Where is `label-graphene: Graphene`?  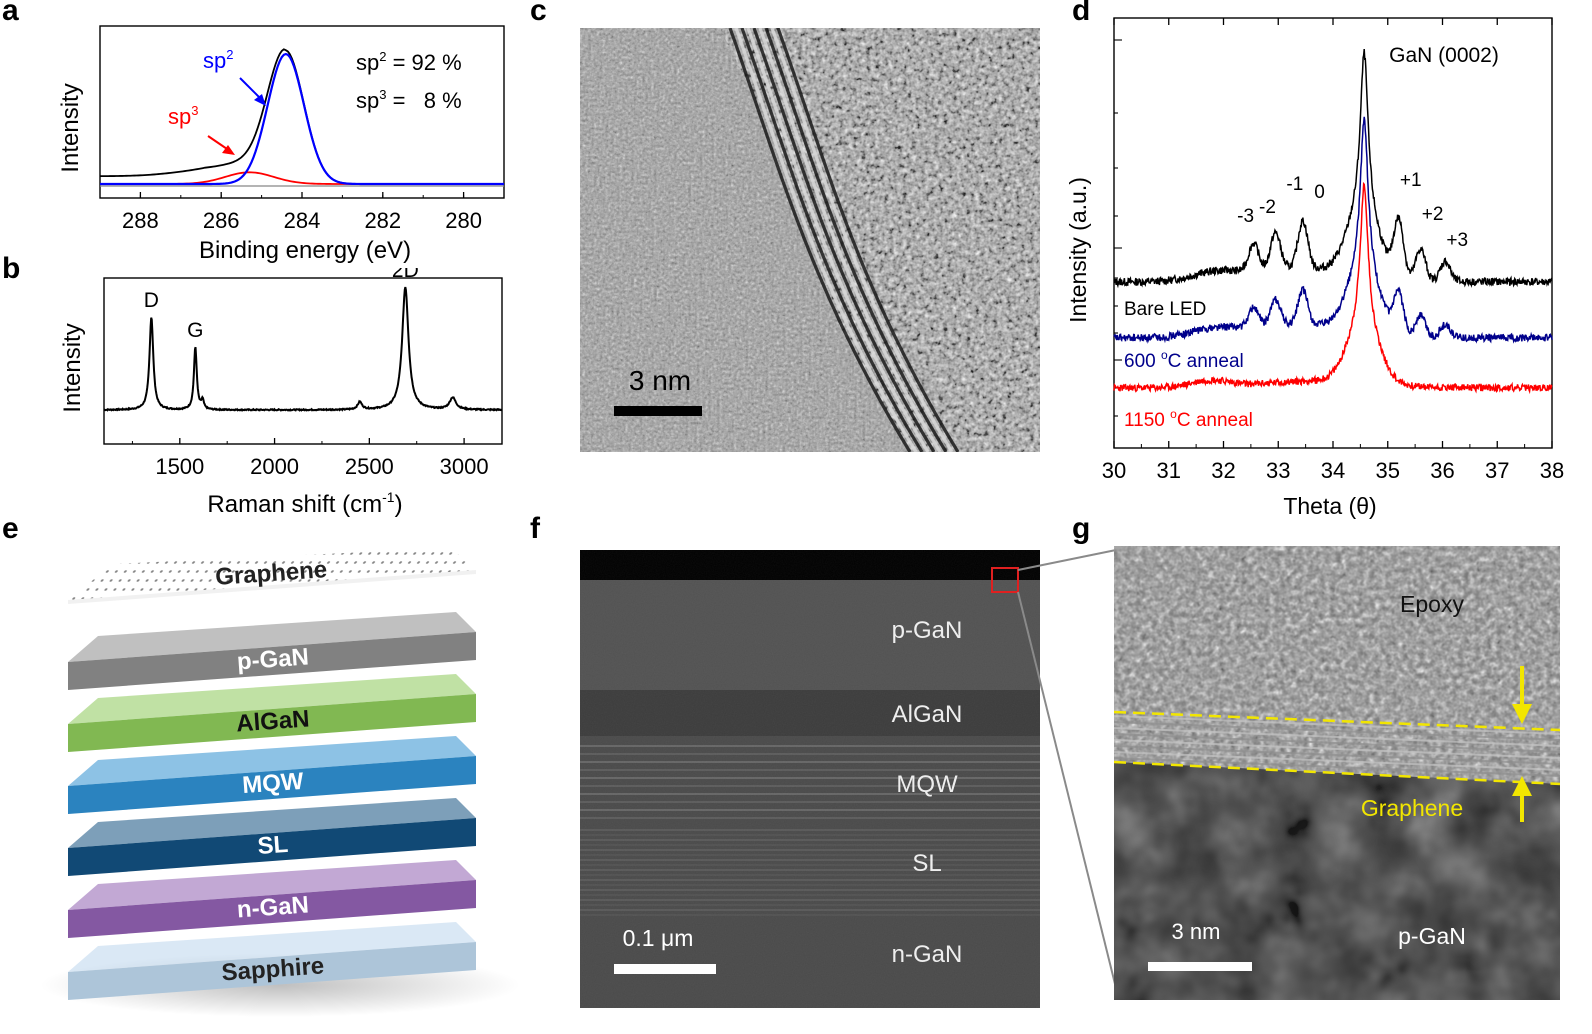 label-graphene: Graphene is located at coordinates (1412, 808).